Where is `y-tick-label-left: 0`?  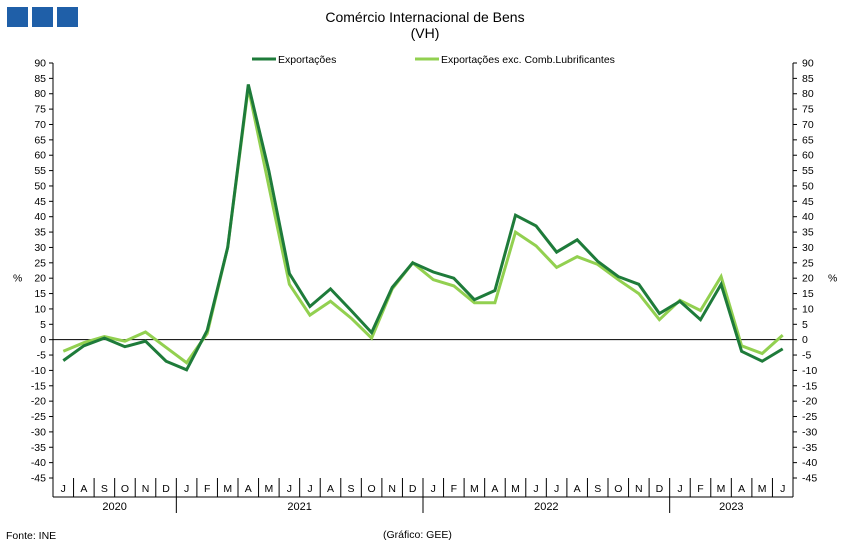
y-tick-label-left: 0 is located at coordinates (43, 340).